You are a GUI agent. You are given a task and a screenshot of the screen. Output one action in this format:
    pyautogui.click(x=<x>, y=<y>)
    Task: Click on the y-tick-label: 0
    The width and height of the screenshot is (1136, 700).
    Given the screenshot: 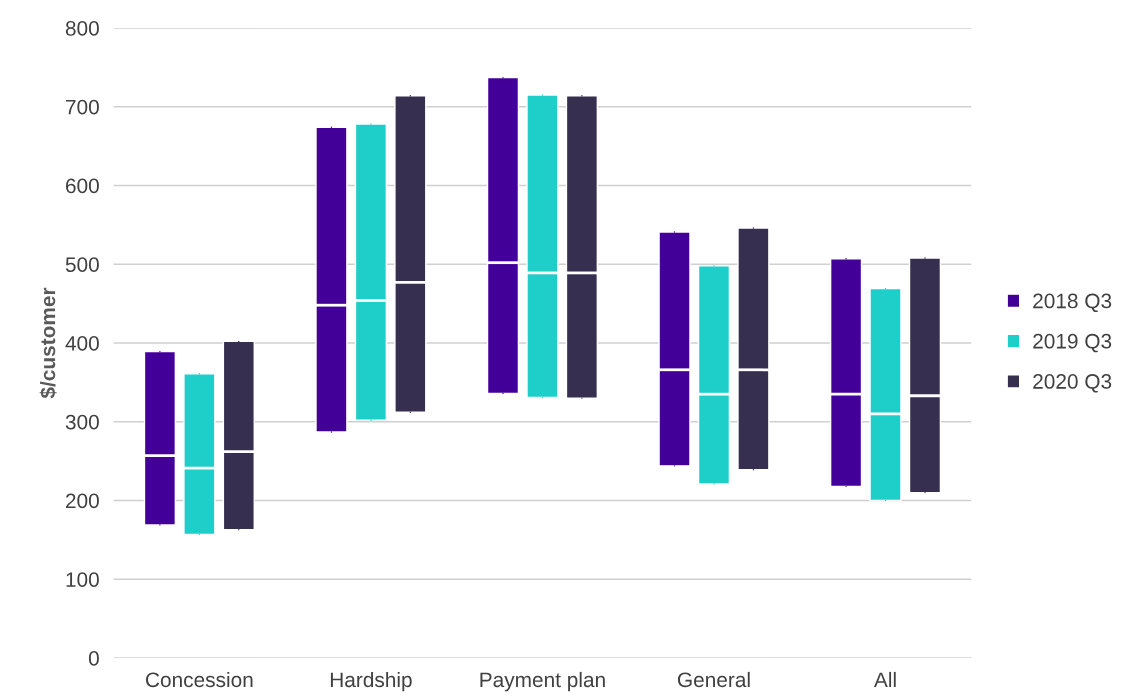 What is the action you would take?
    pyautogui.click(x=93, y=658)
    